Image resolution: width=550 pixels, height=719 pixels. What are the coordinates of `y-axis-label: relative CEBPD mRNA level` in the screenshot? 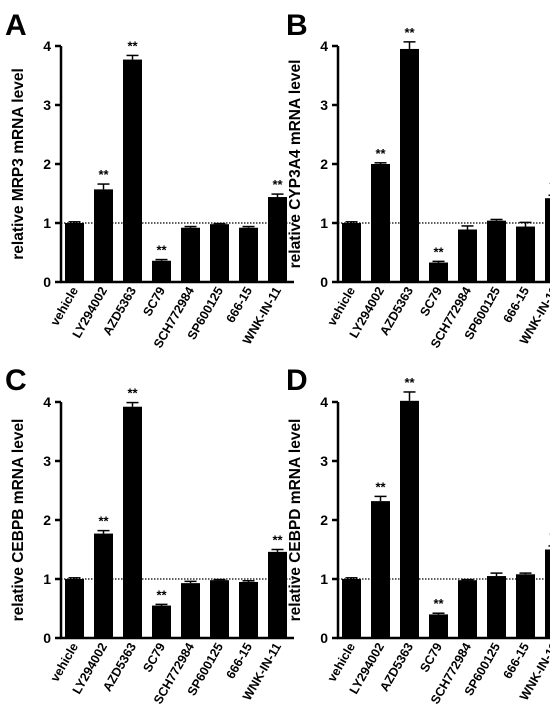 It's located at (295, 520).